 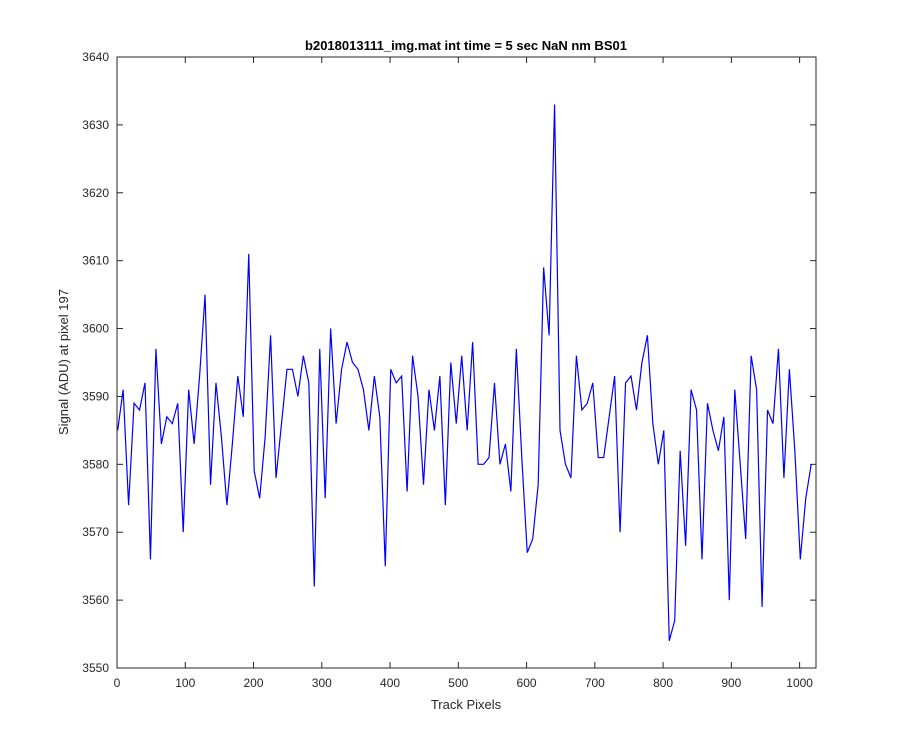 I want to click on x-tick-label: 400, so click(x=390, y=683).